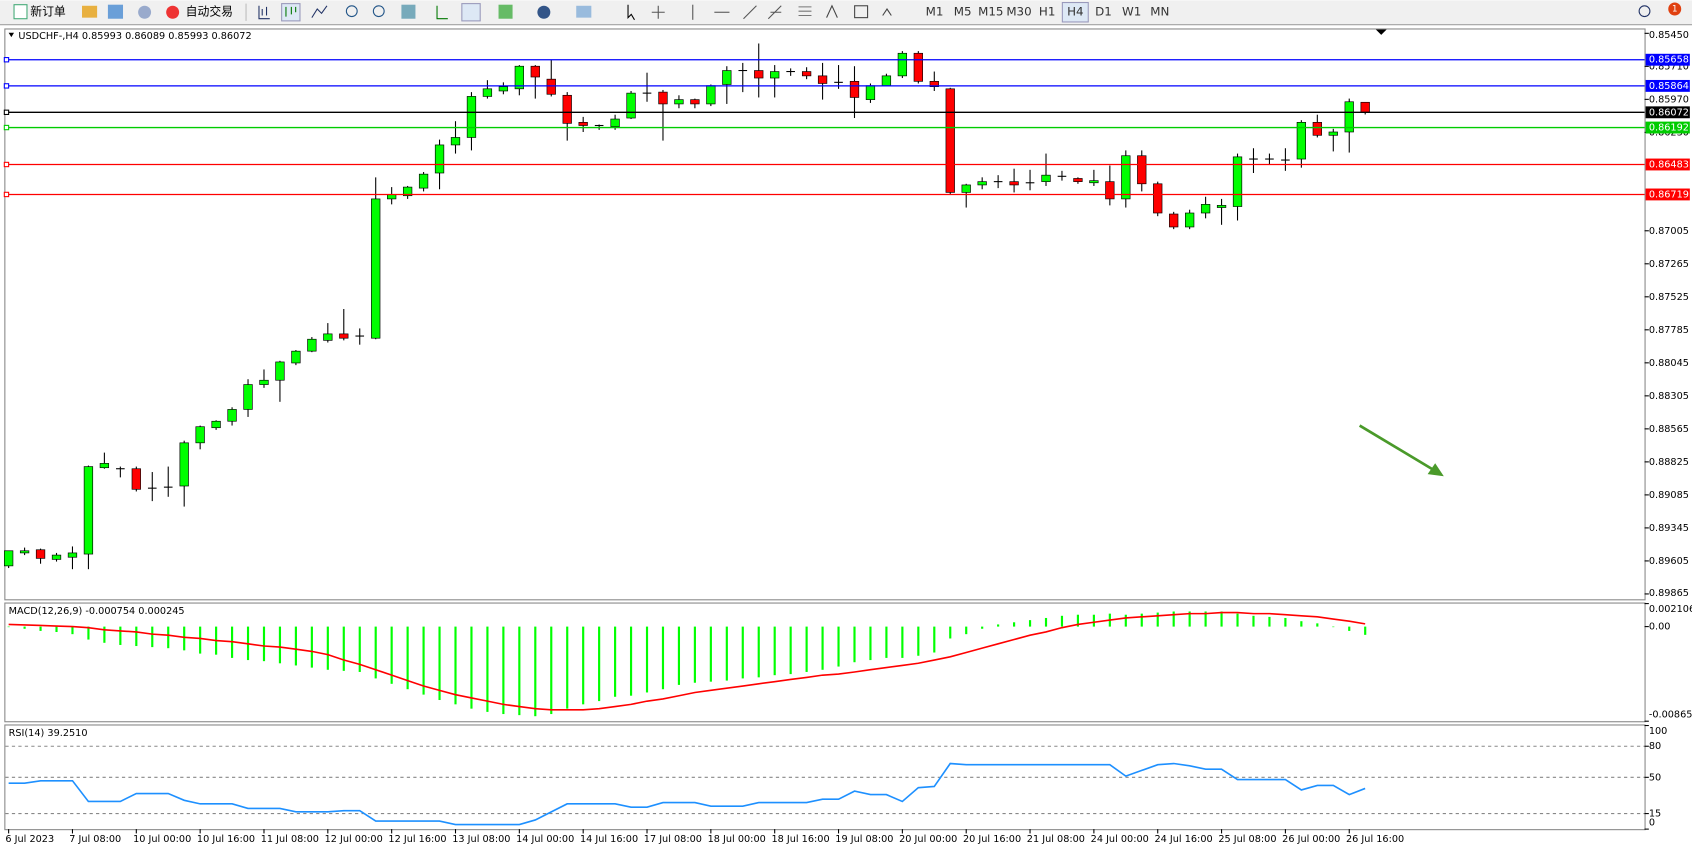  Describe the element at coordinates (1669, 35) in the screenshot. I see `y-tick-label: 0.85450` at that location.